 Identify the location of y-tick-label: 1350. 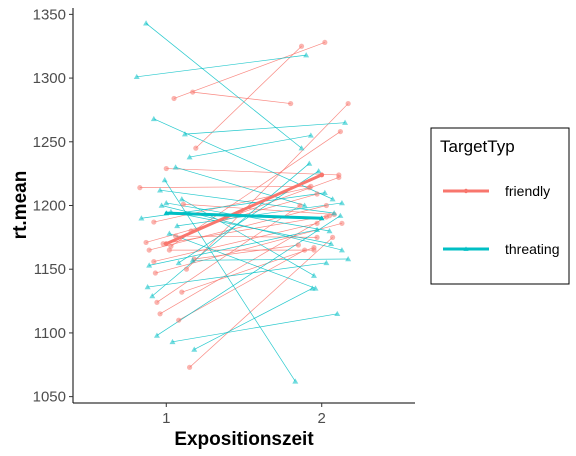
(49, 14).